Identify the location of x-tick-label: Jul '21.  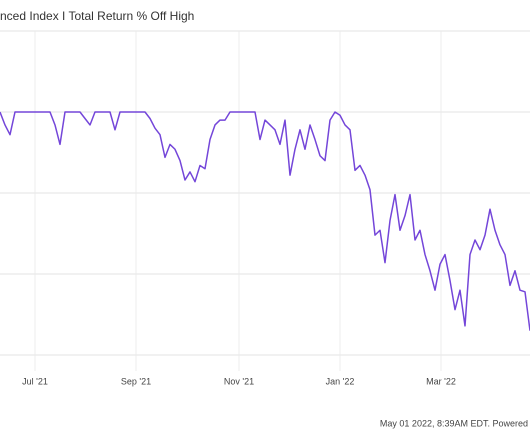
(35, 381).